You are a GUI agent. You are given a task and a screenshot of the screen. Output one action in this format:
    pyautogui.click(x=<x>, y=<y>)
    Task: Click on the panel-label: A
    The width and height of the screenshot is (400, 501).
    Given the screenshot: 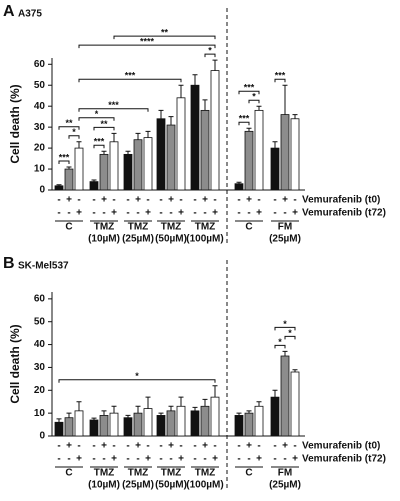 What is the action you would take?
    pyautogui.click(x=9, y=11)
    